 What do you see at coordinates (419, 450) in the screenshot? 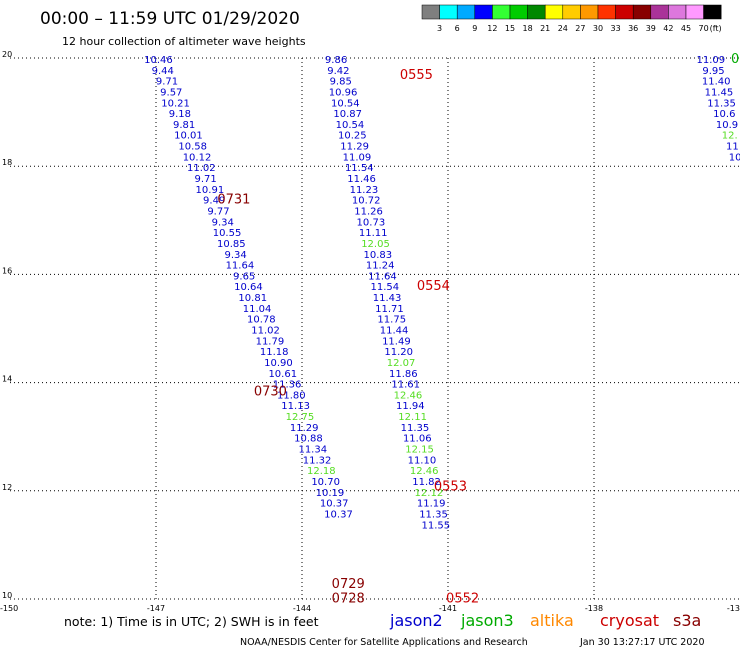
I see `swh-reading: 12.15` at bounding box center [419, 450].